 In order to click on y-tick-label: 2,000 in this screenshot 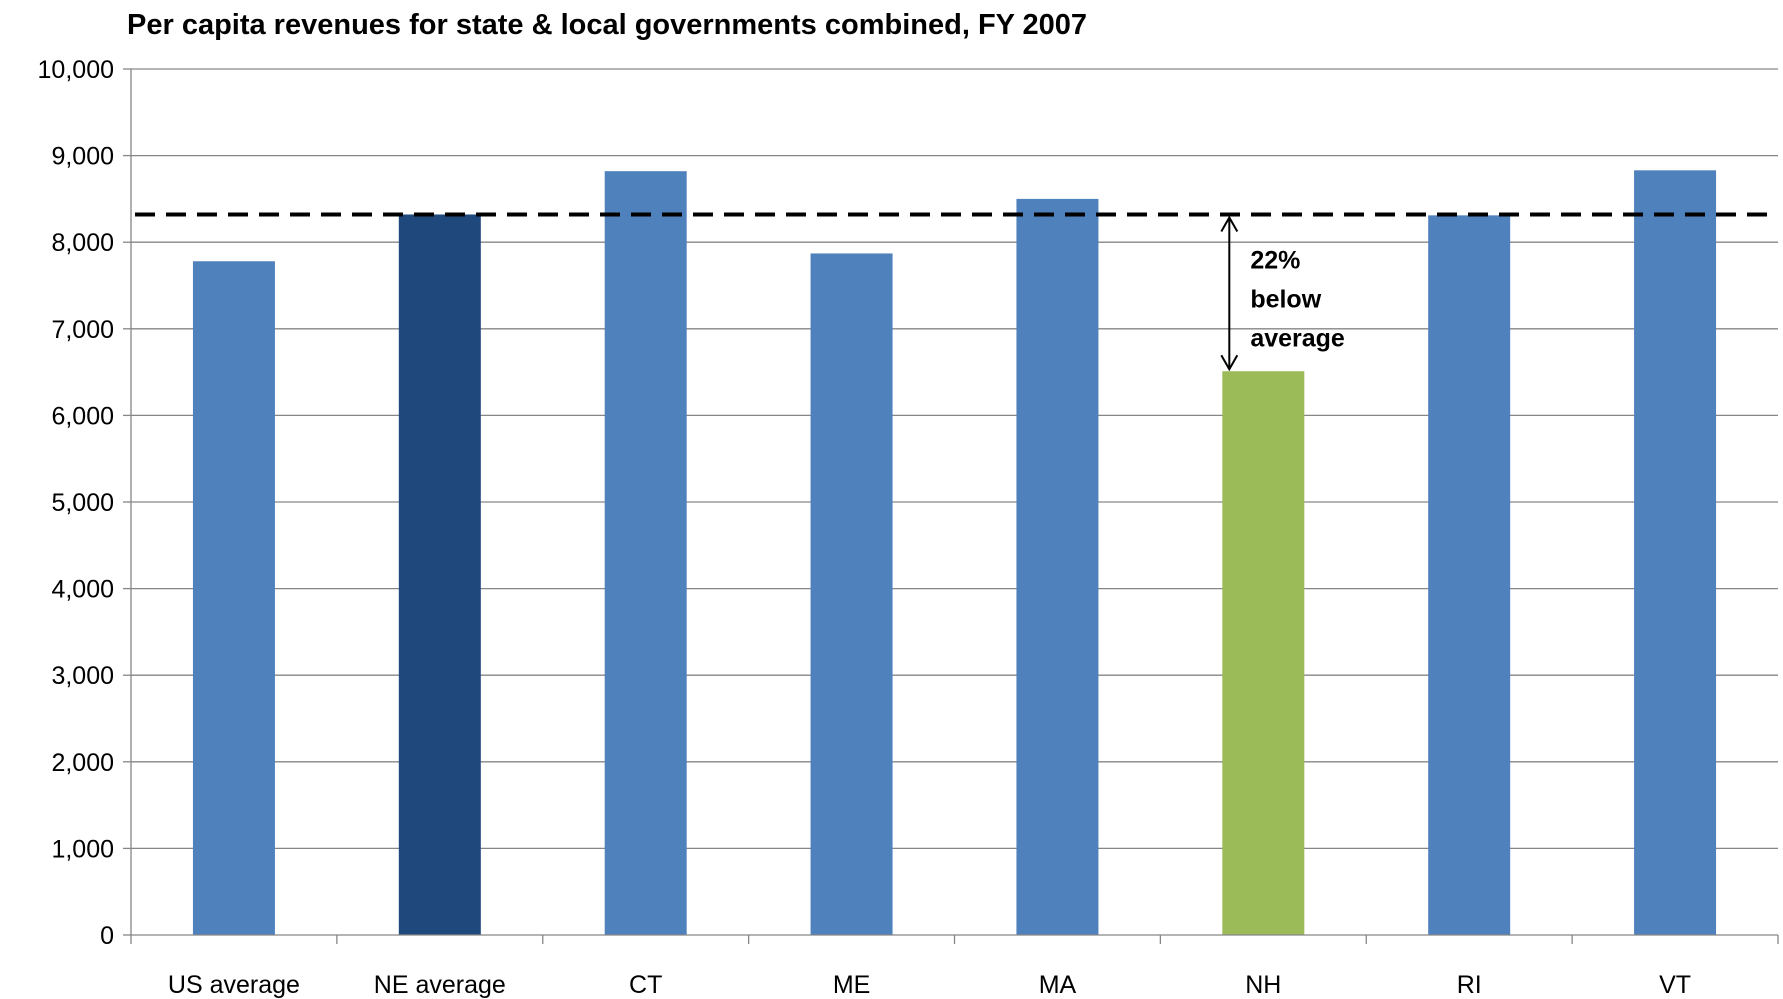, I will do `click(82, 763)`.